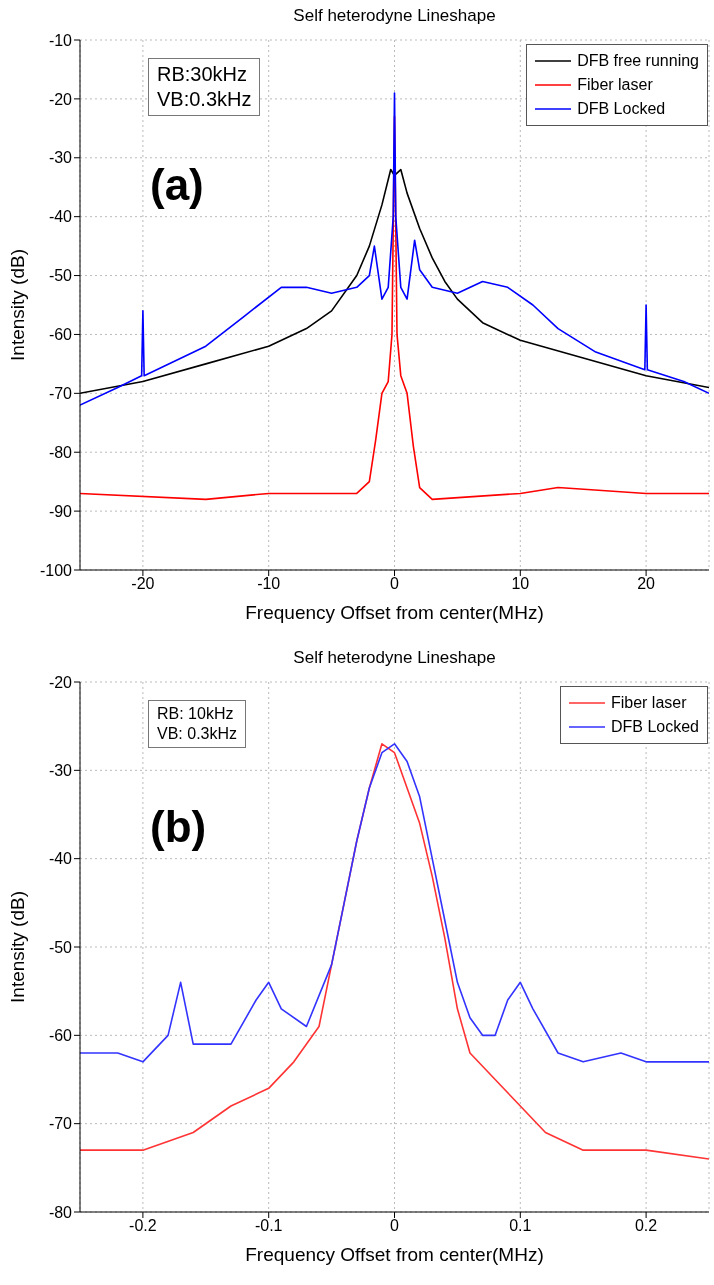 The width and height of the screenshot is (714, 1285). Describe the element at coordinates (203, 74) in the screenshot. I see `annotation: RB:30kHz` at that location.